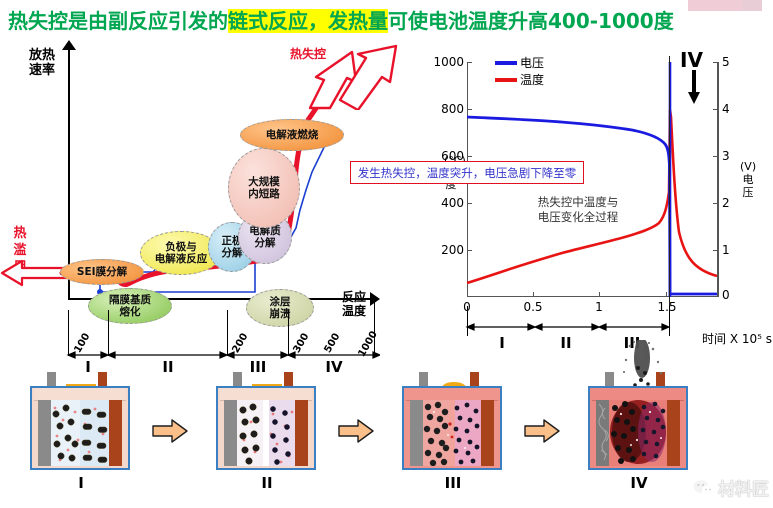  What do you see at coordinates (130, 300) in the screenshot?
I see `bubble-line1: 隔膜基质` at bounding box center [130, 300].